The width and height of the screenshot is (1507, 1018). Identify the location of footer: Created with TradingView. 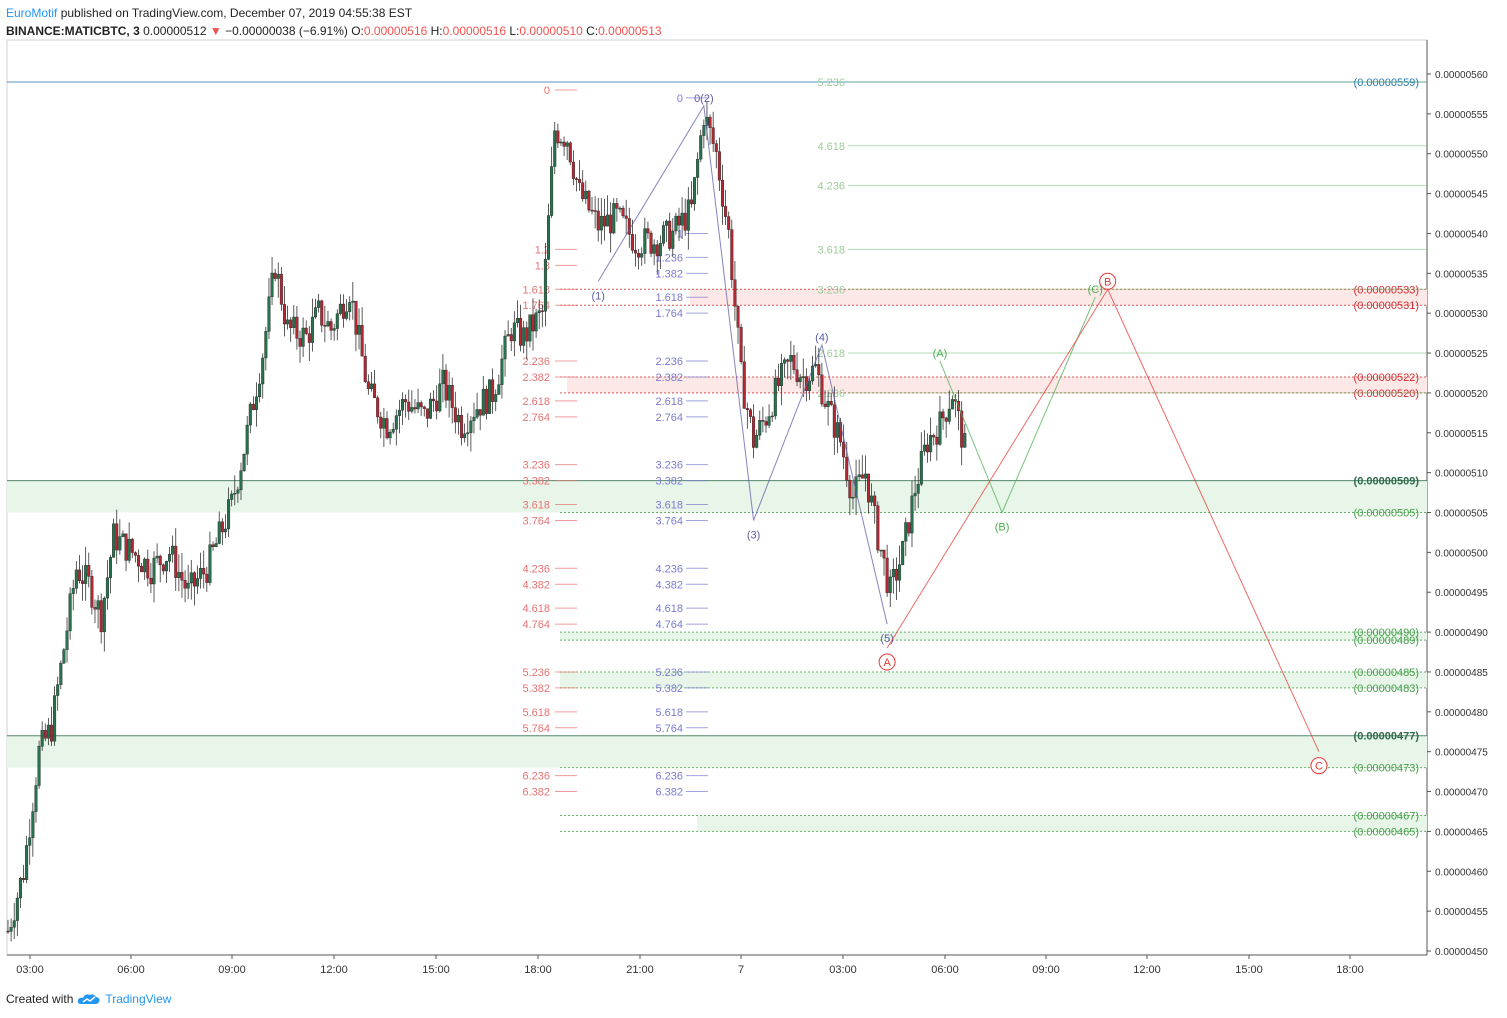
(88, 999).